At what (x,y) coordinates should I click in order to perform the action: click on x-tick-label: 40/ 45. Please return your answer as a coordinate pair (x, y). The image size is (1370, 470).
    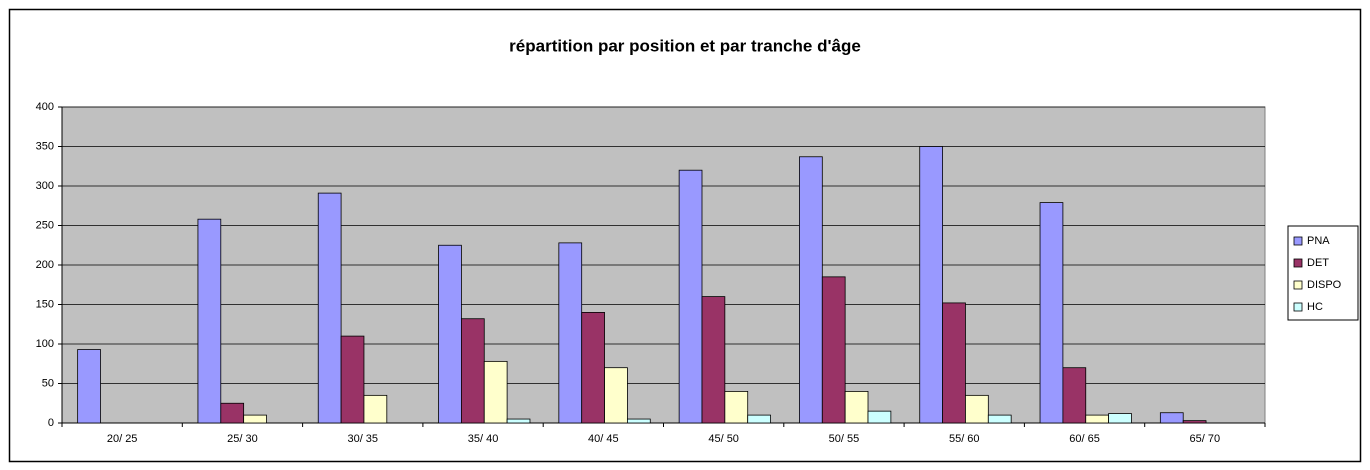
    Looking at the image, I should click on (603, 439).